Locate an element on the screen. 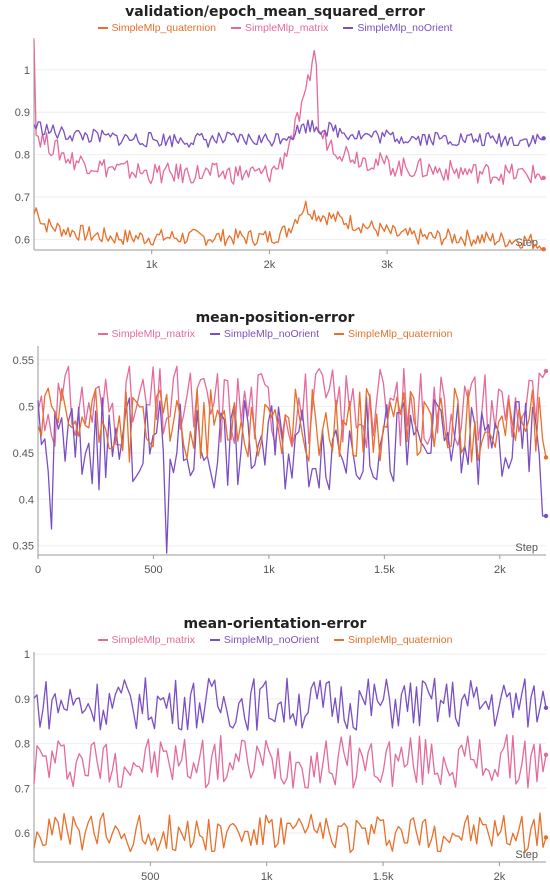  x-tick-label: 3k is located at coordinates (387, 265).